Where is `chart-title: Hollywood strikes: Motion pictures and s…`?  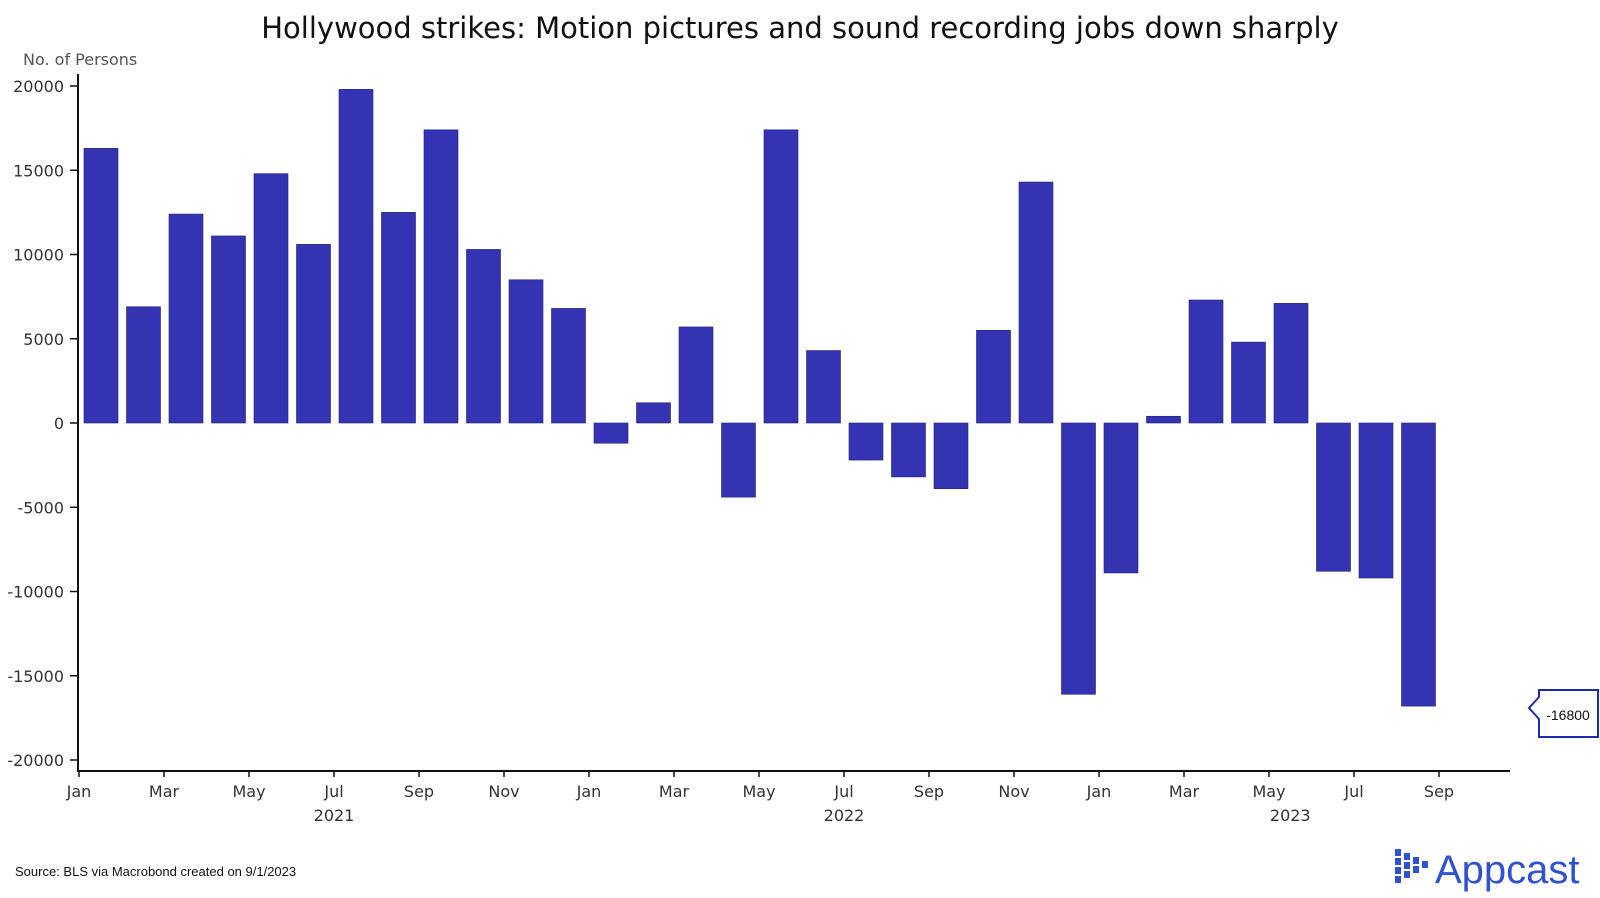
chart-title: Hollywood strikes: Motion pictures and s… is located at coordinates (800, 28).